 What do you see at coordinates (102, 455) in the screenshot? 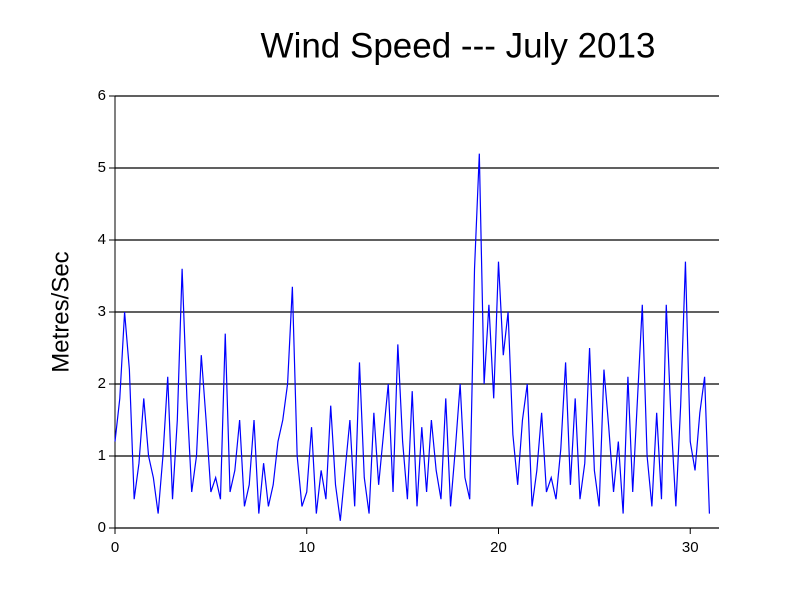
I see `y-tick-label: 1` at bounding box center [102, 455].